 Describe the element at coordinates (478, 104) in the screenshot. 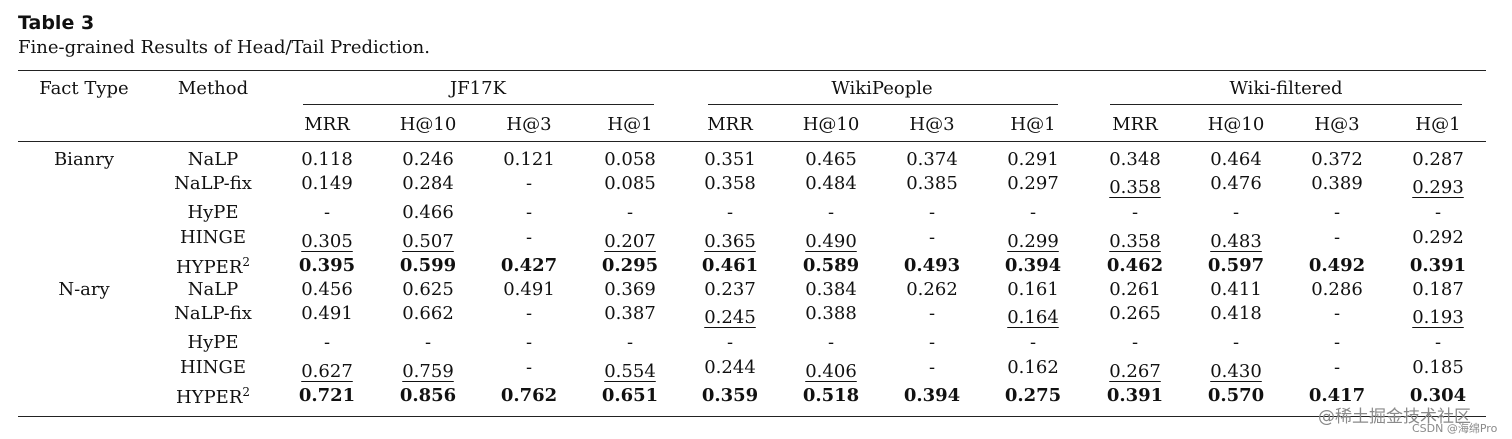

I see `rule-group-jf17k` at that location.